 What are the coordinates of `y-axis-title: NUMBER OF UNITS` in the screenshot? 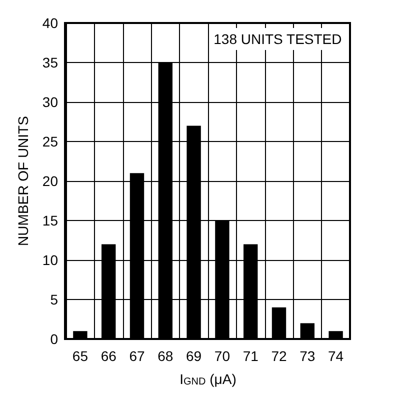 It's located at (23, 181).